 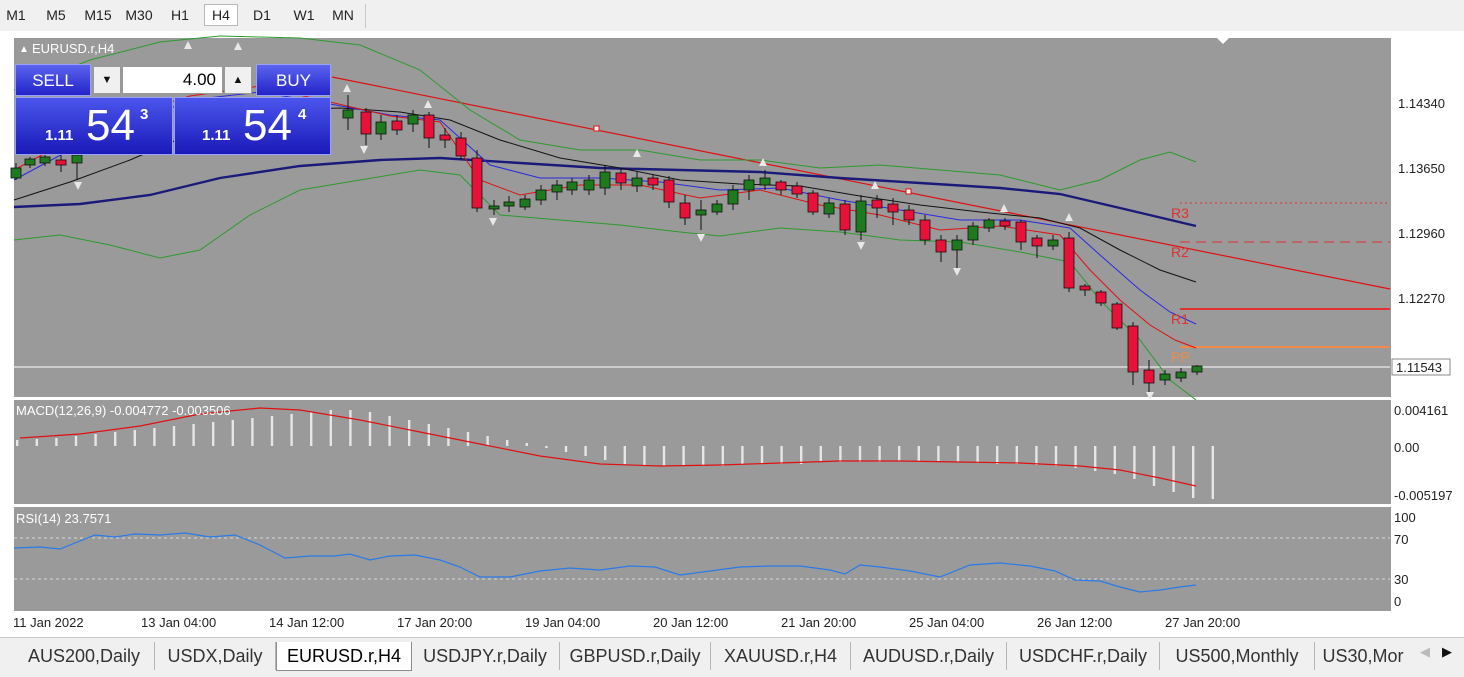 I want to click on time-label: 25 Jan 04:00, so click(x=946, y=622).